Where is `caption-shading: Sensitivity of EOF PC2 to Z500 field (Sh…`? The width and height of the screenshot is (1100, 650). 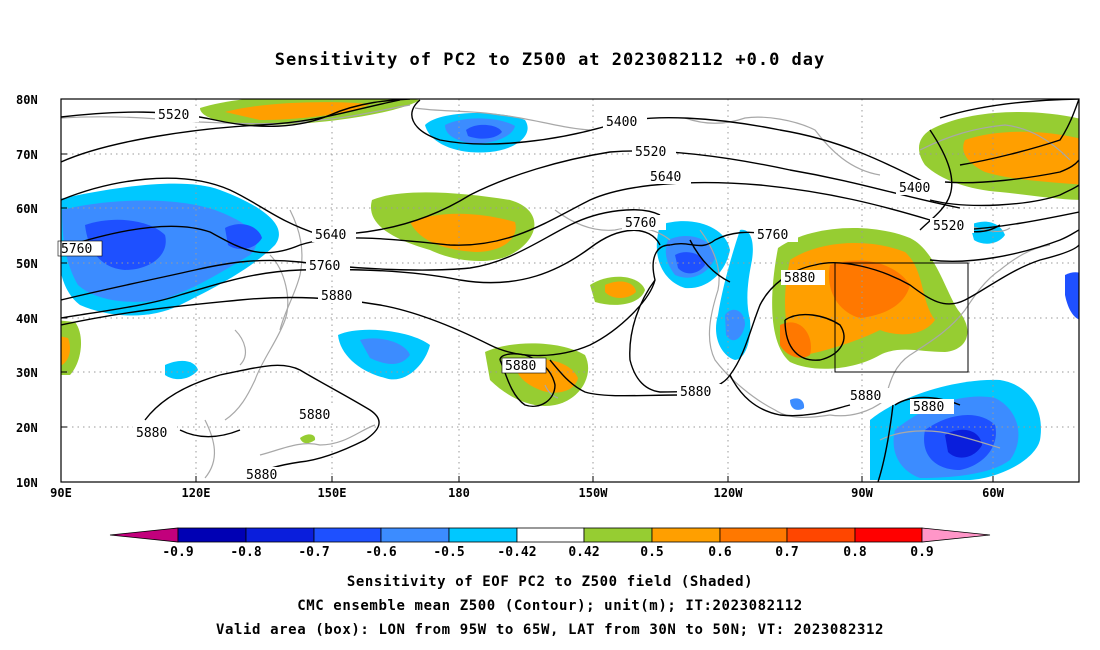 caption-shading: Sensitivity of EOF PC2 to Z500 field (Sh… is located at coordinates (550, 582).